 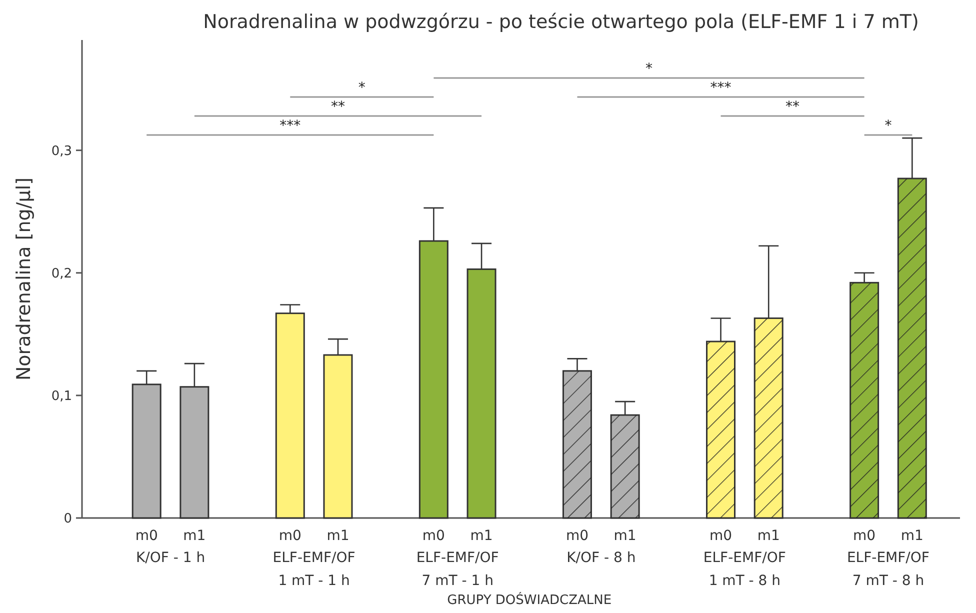 I want to click on text: ELF-EMF/OF 7 mT - 8 h, so click(x=888, y=569).